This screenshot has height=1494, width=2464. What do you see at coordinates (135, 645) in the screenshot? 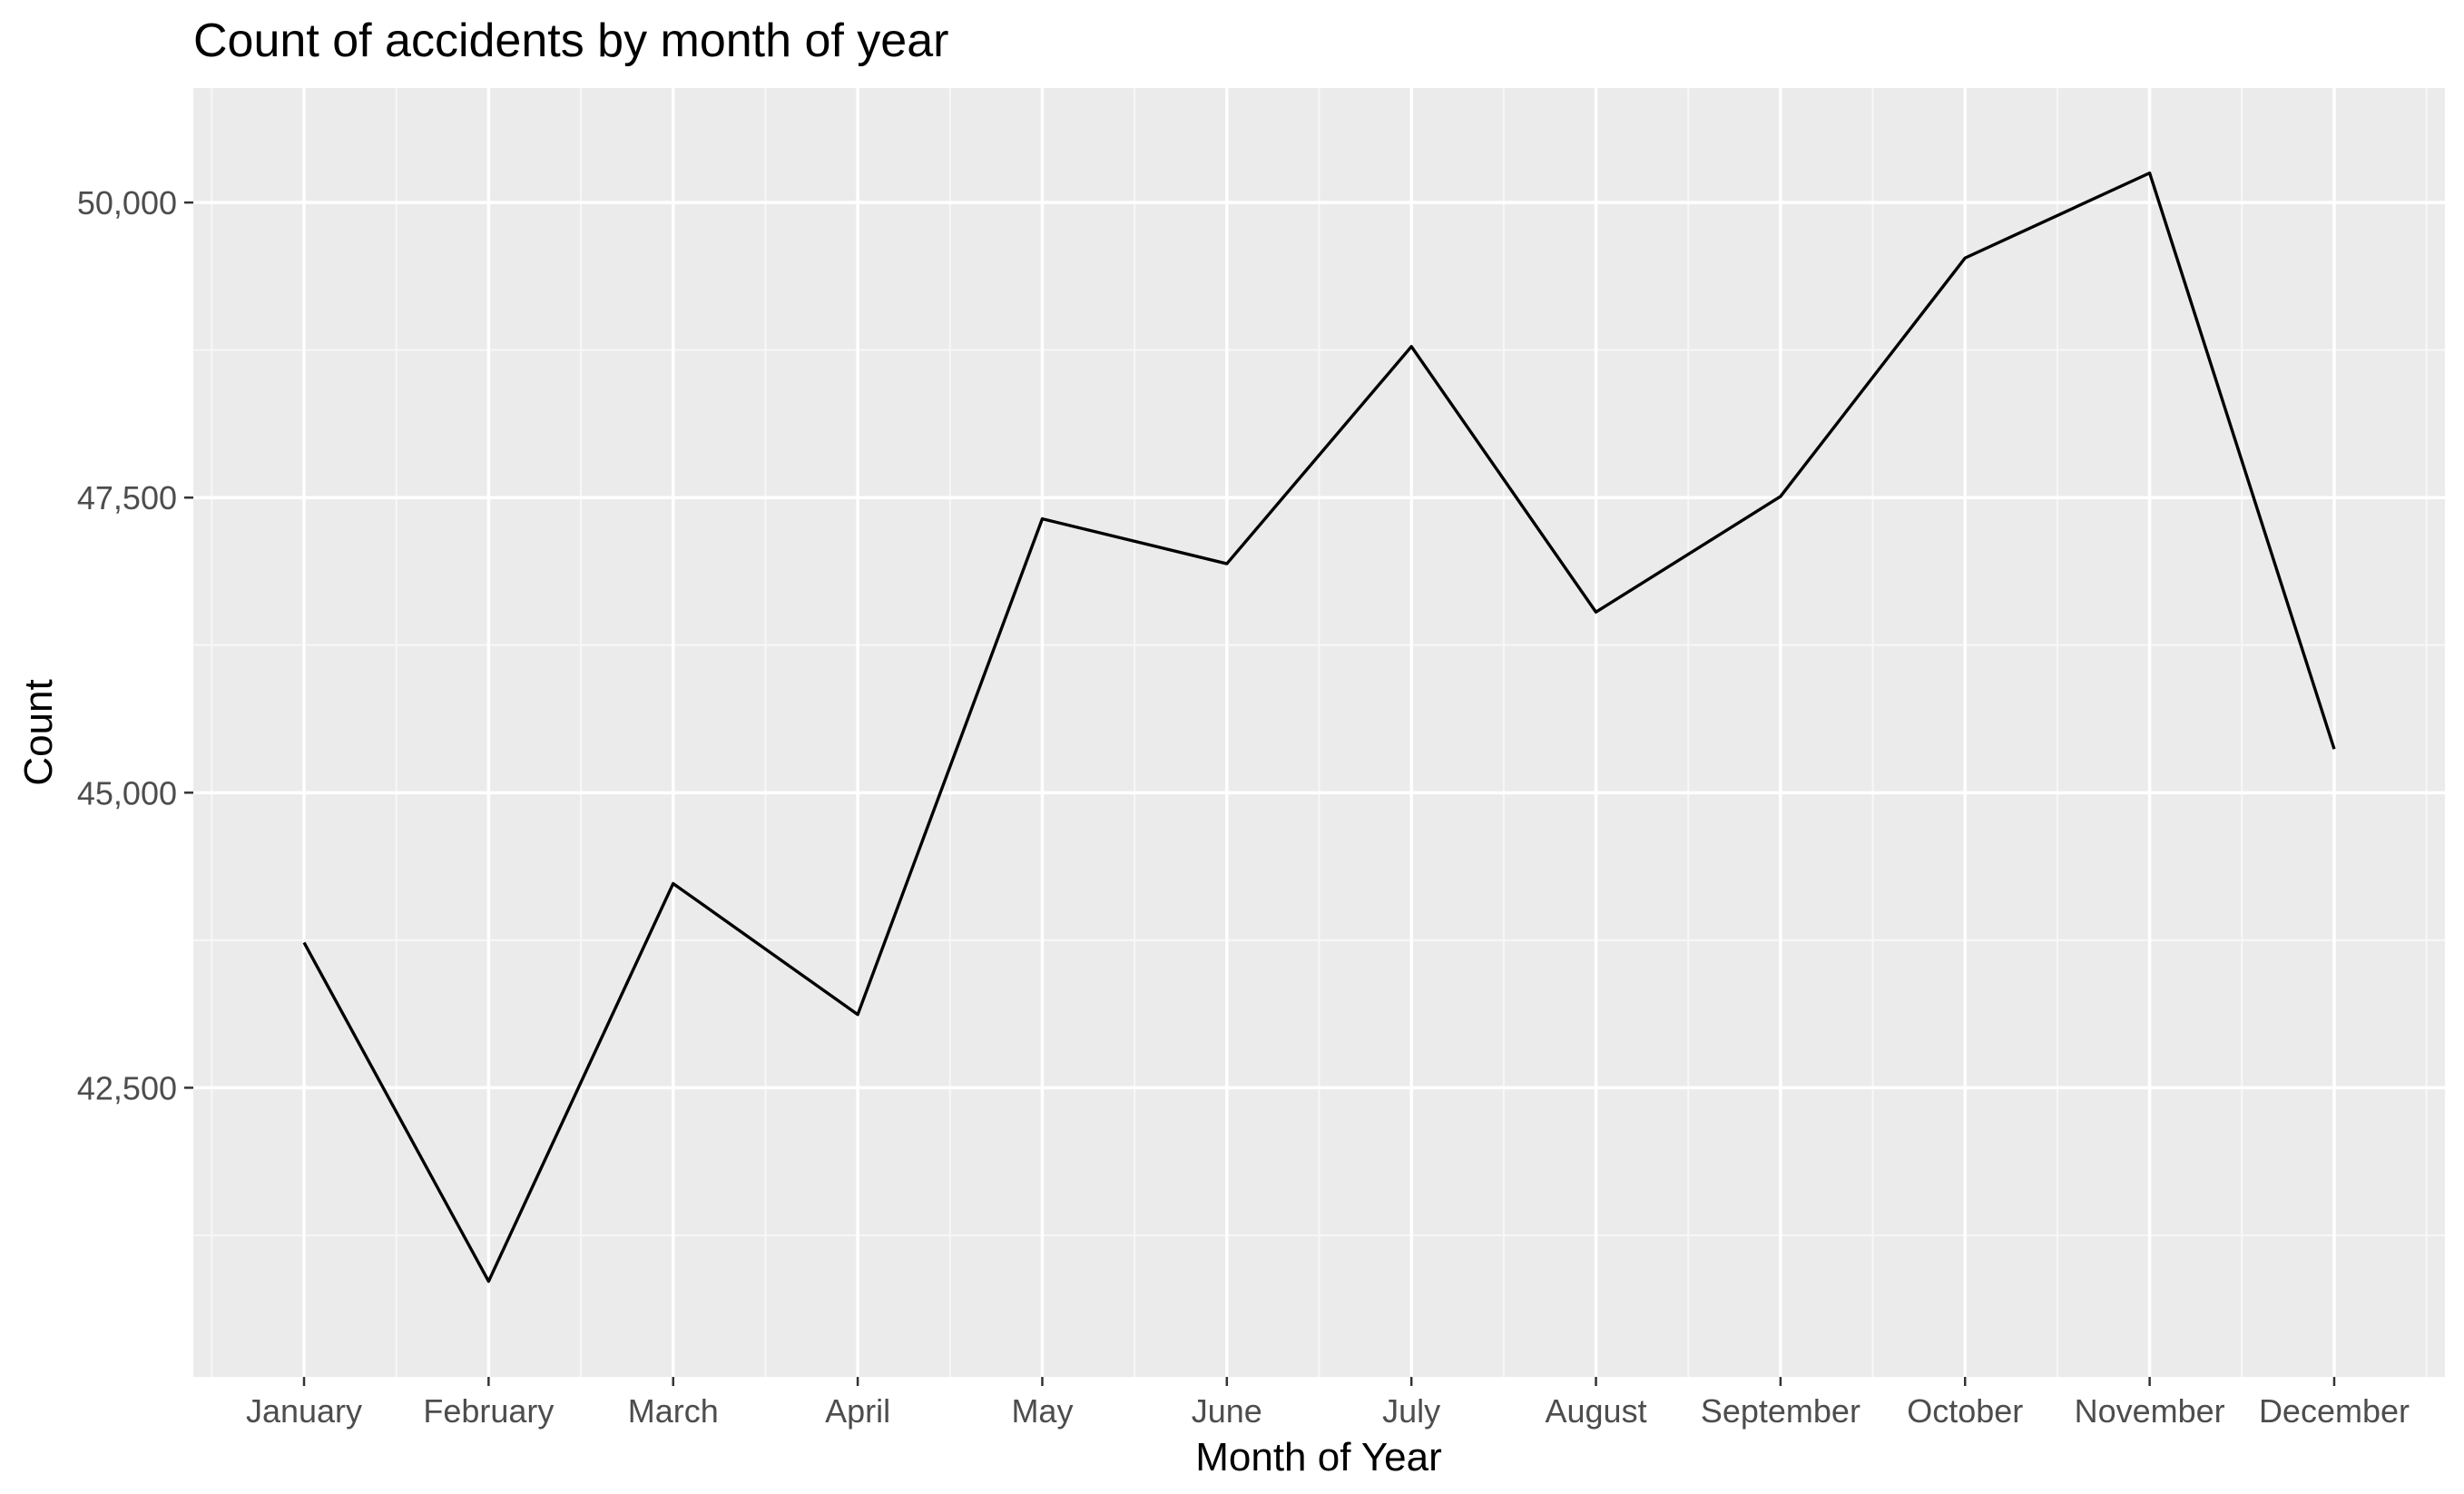
I see `y-axis: 42,500 45,000 47,500 50,000` at bounding box center [135, 645].